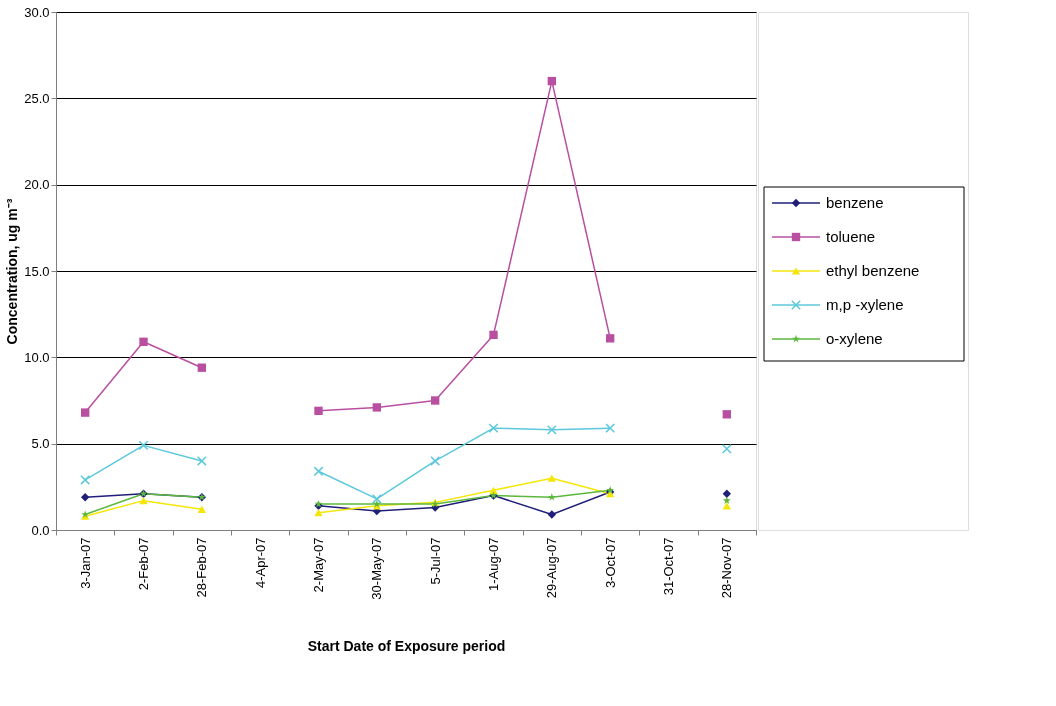 The image size is (1056, 706). What do you see at coordinates (855, 202) in the screenshot?
I see `legend-label: benzene` at bounding box center [855, 202].